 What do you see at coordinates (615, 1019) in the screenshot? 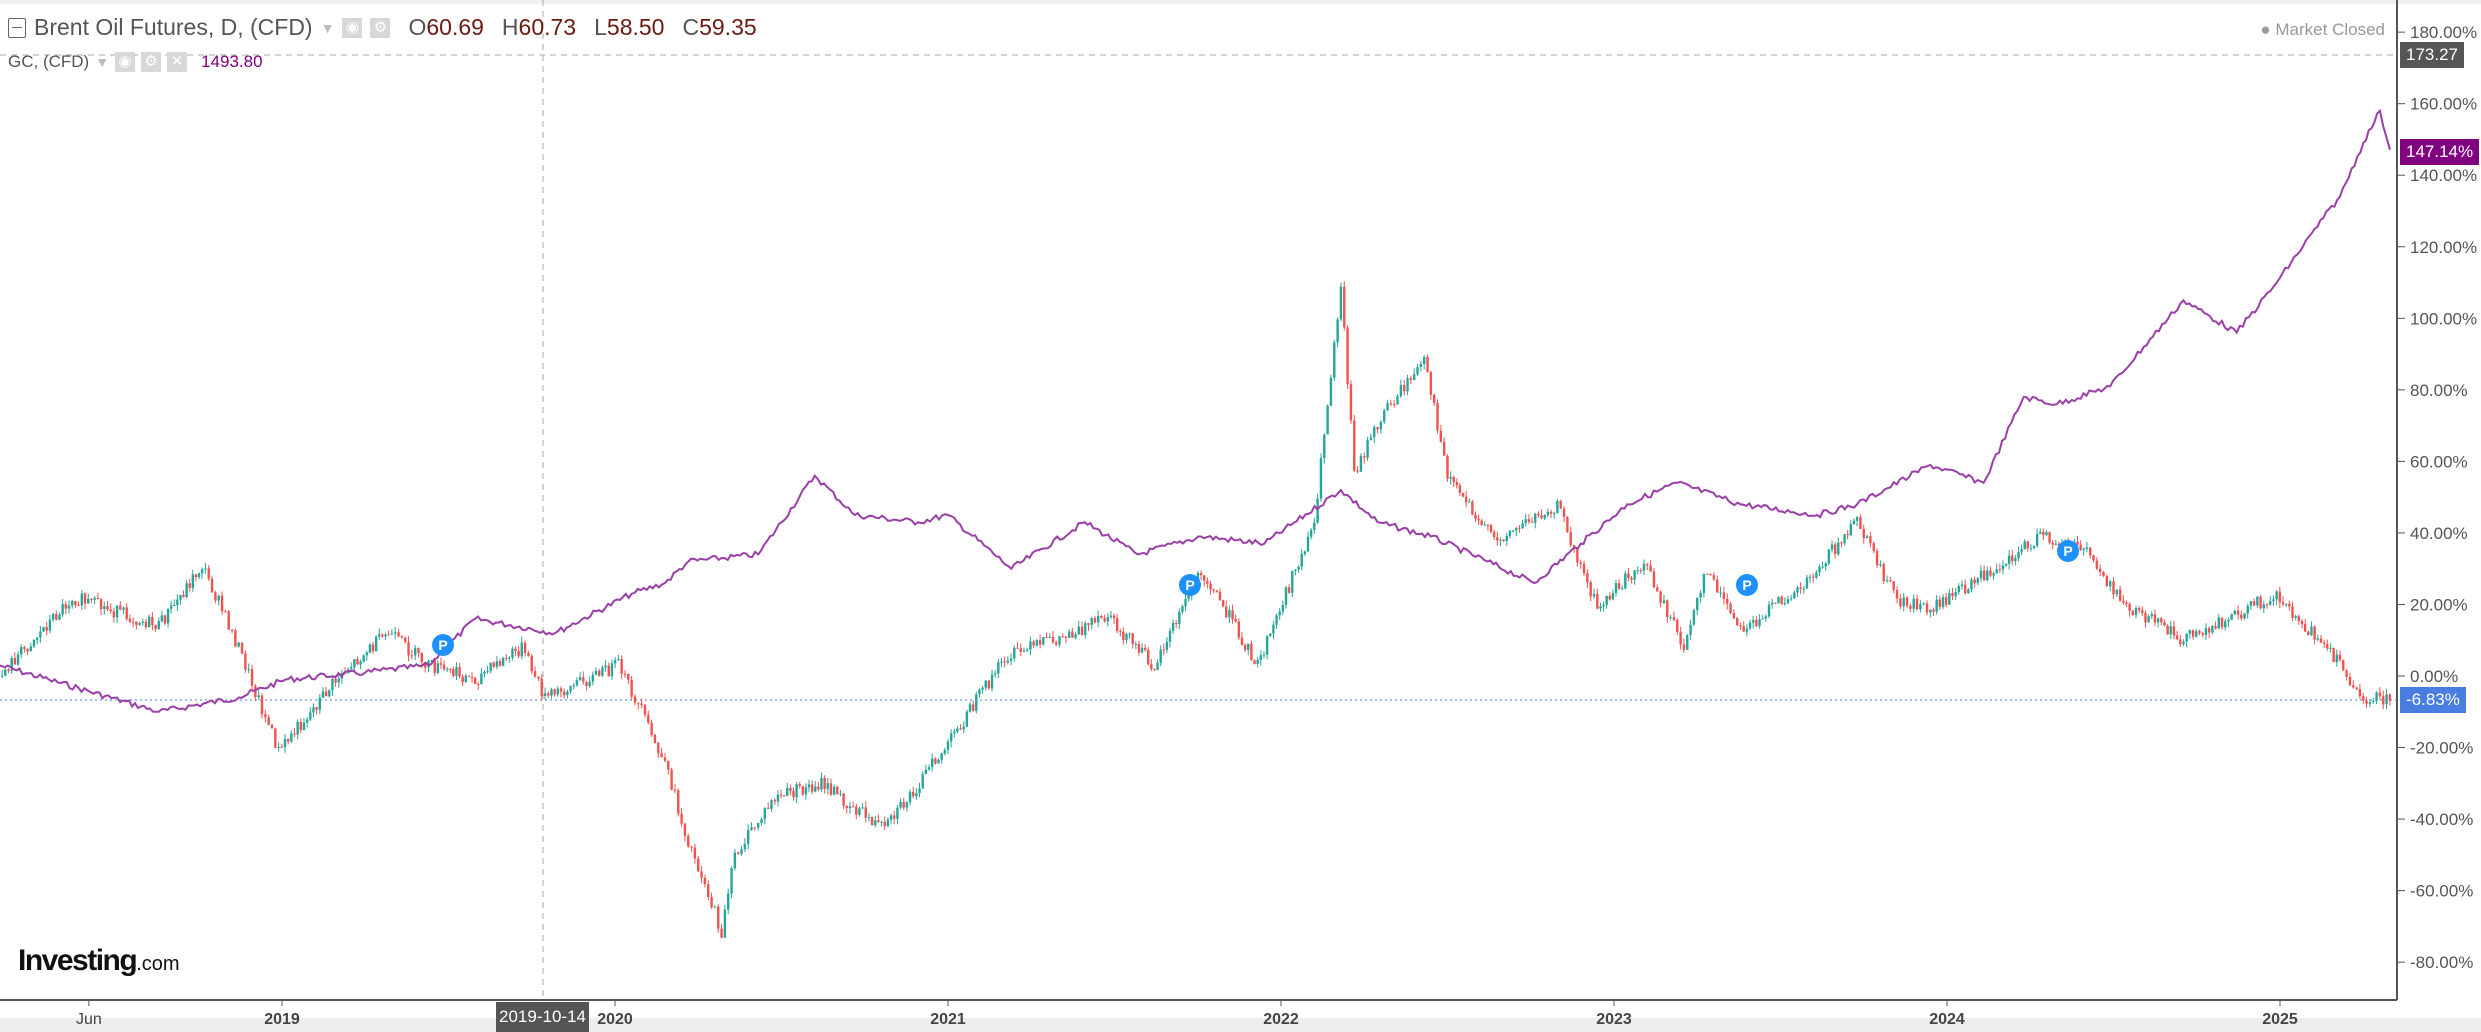
I see `x-tick-label: 2020` at bounding box center [615, 1019].